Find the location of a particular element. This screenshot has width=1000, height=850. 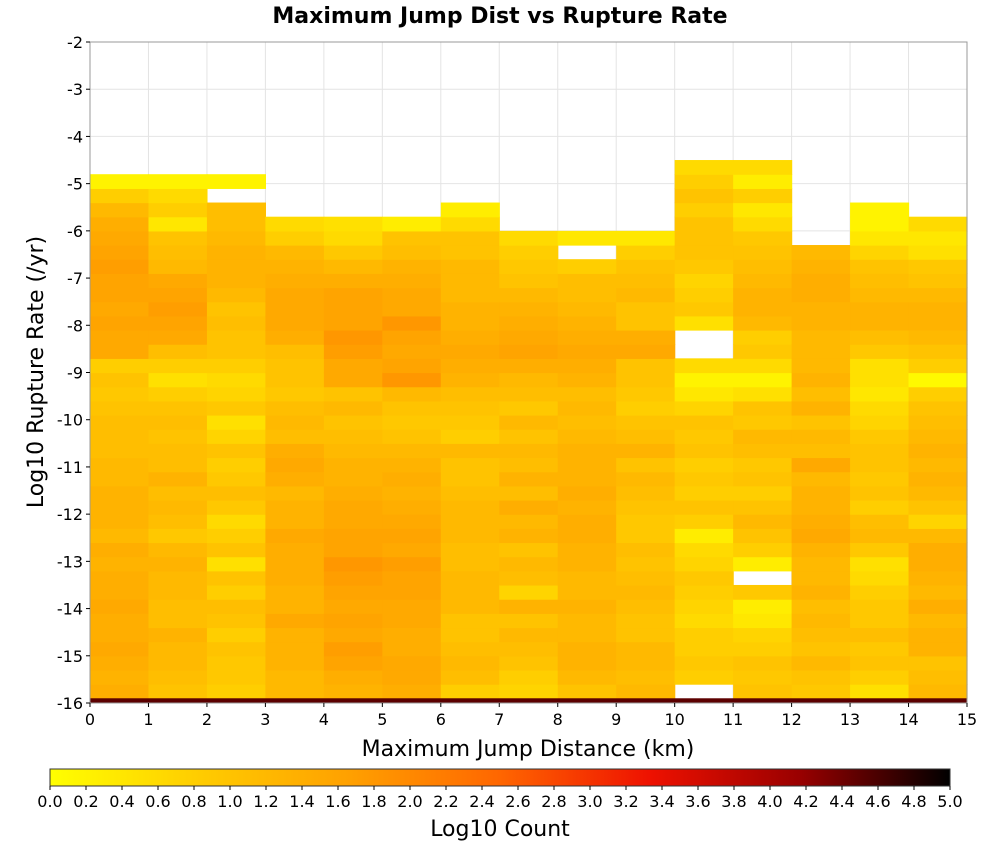

x-tick-label: 7 is located at coordinates (499, 719).